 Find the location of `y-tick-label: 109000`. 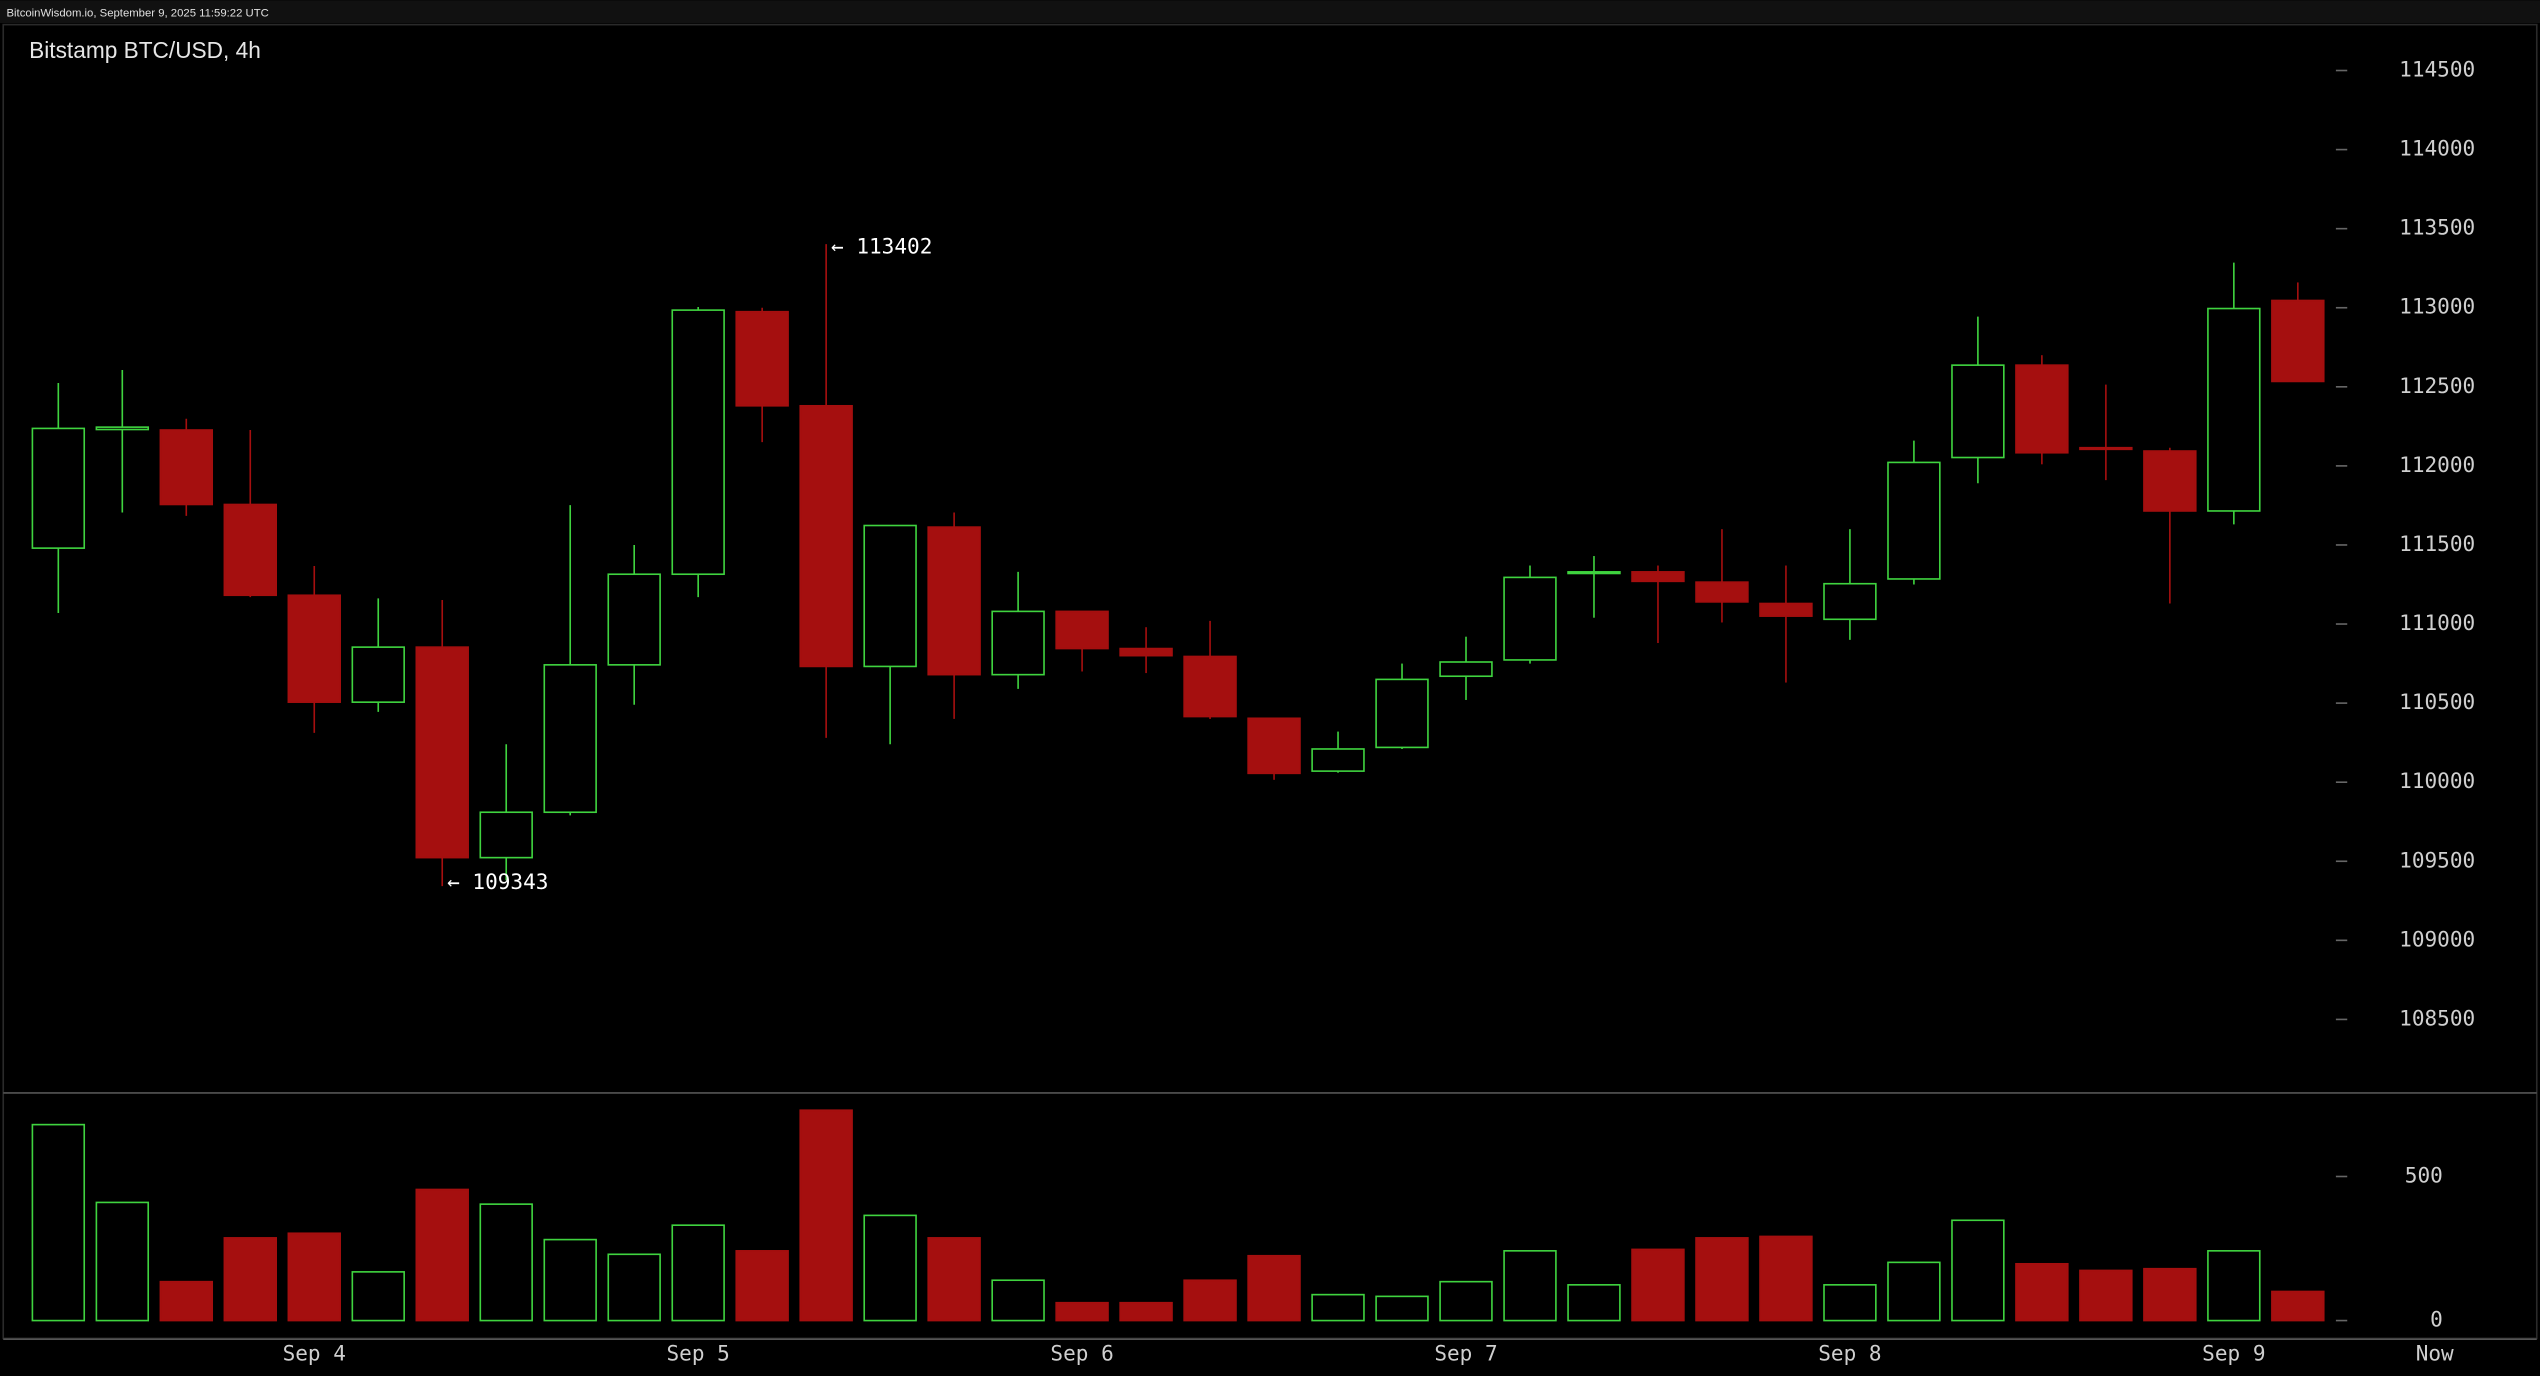

y-tick-label: 109000 is located at coordinates (2437, 938).